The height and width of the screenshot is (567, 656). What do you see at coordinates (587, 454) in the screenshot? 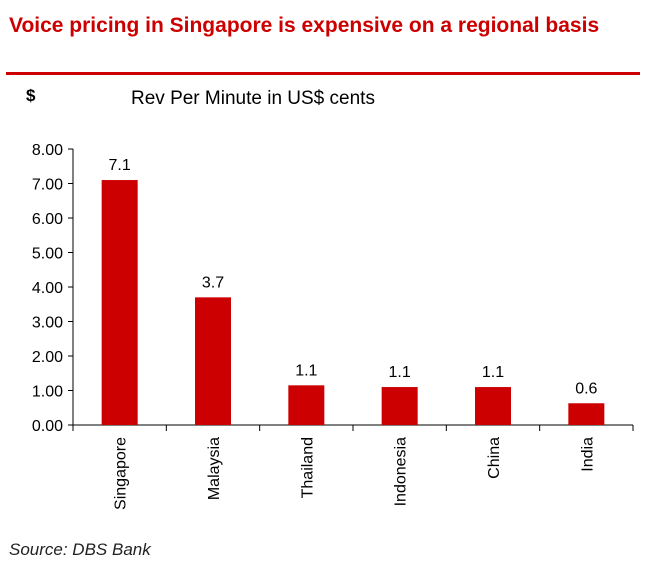
I see `x-tick-label: India` at bounding box center [587, 454].